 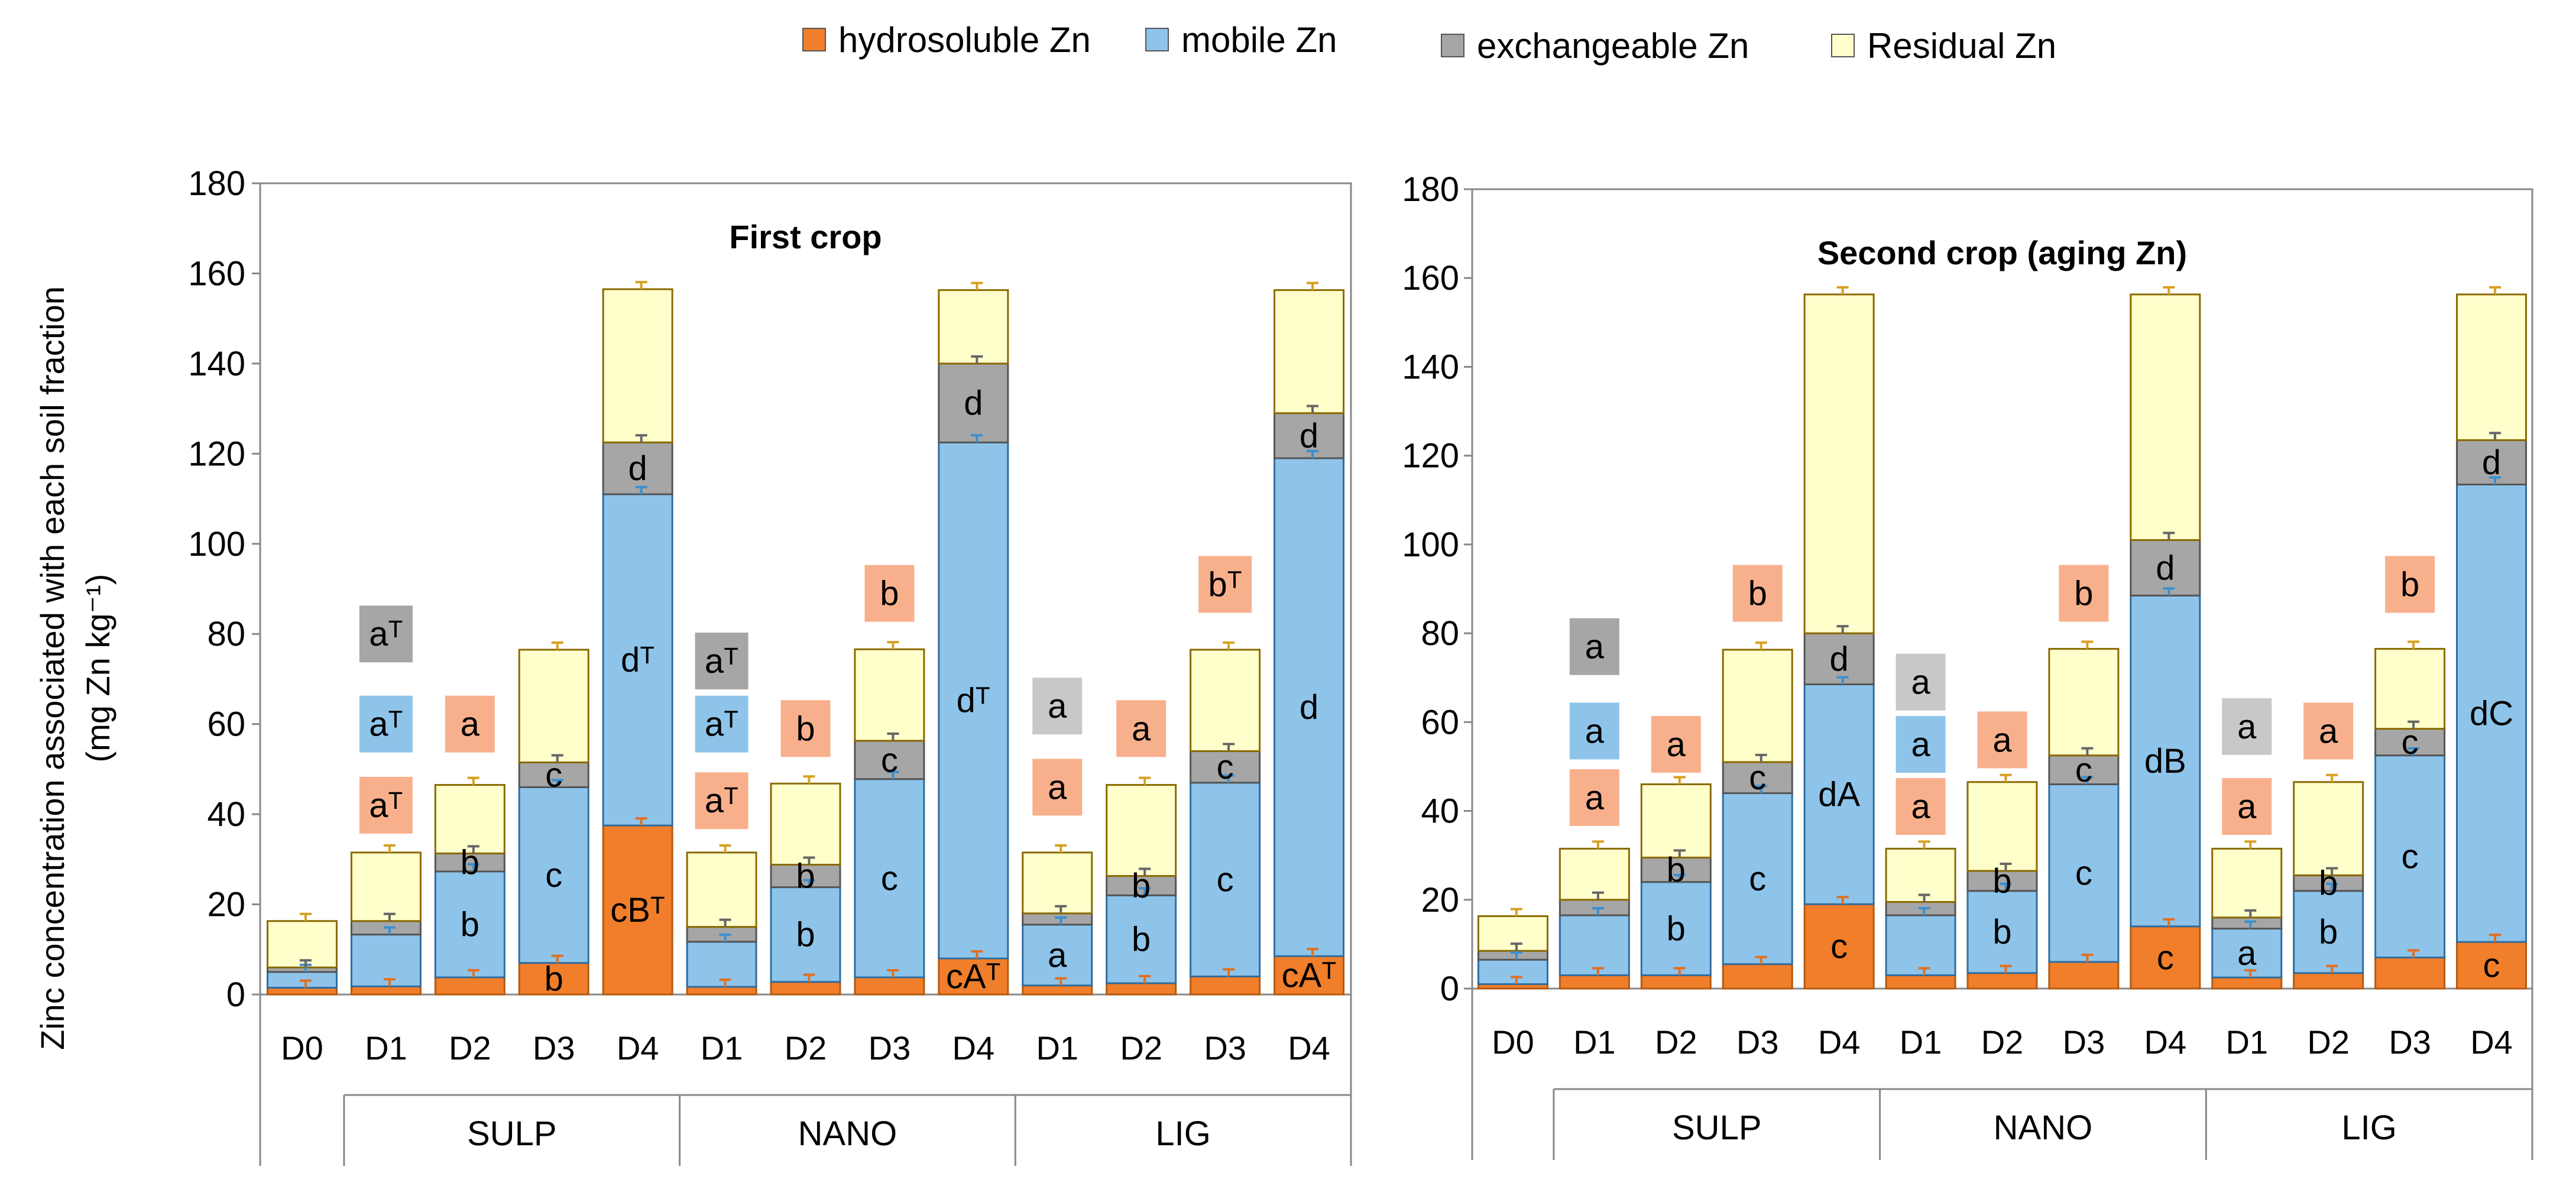 What do you see at coordinates (2410, 742) in the screenshot?
I see `segment-label-1-18: c` at bounding box center [2410, 742].